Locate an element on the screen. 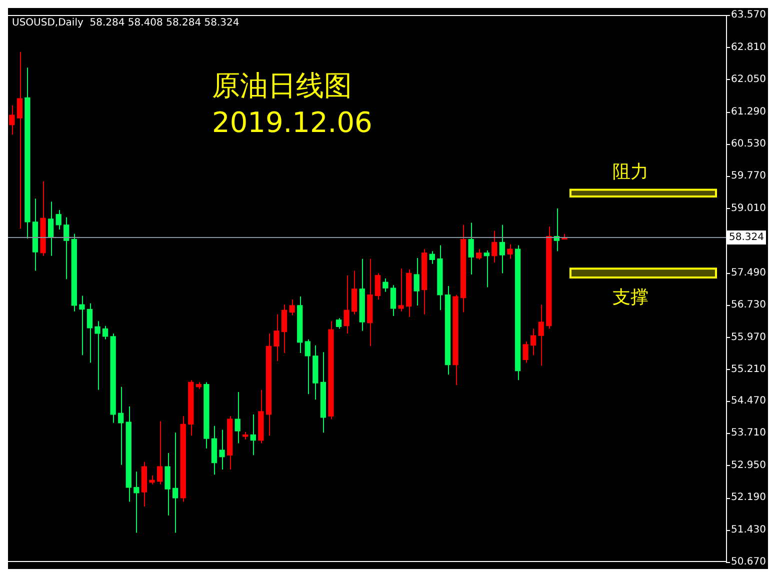 The width and height of the screenshot is (776, 577). y-tick-label: 63.570 is located at coordinates (748, 15).